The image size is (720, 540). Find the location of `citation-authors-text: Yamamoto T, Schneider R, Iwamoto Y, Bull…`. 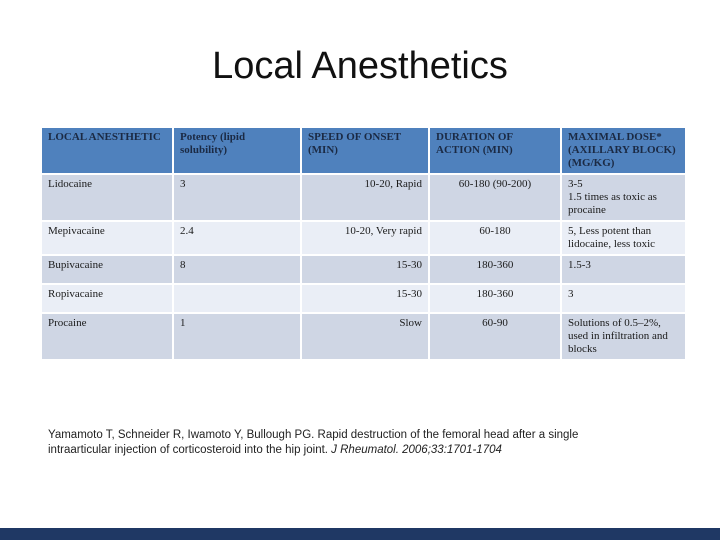

citation-authors-text: Yamamoto T, Schneider R, Iwamoto Y, Bull… is located at coordinates (313, 443).